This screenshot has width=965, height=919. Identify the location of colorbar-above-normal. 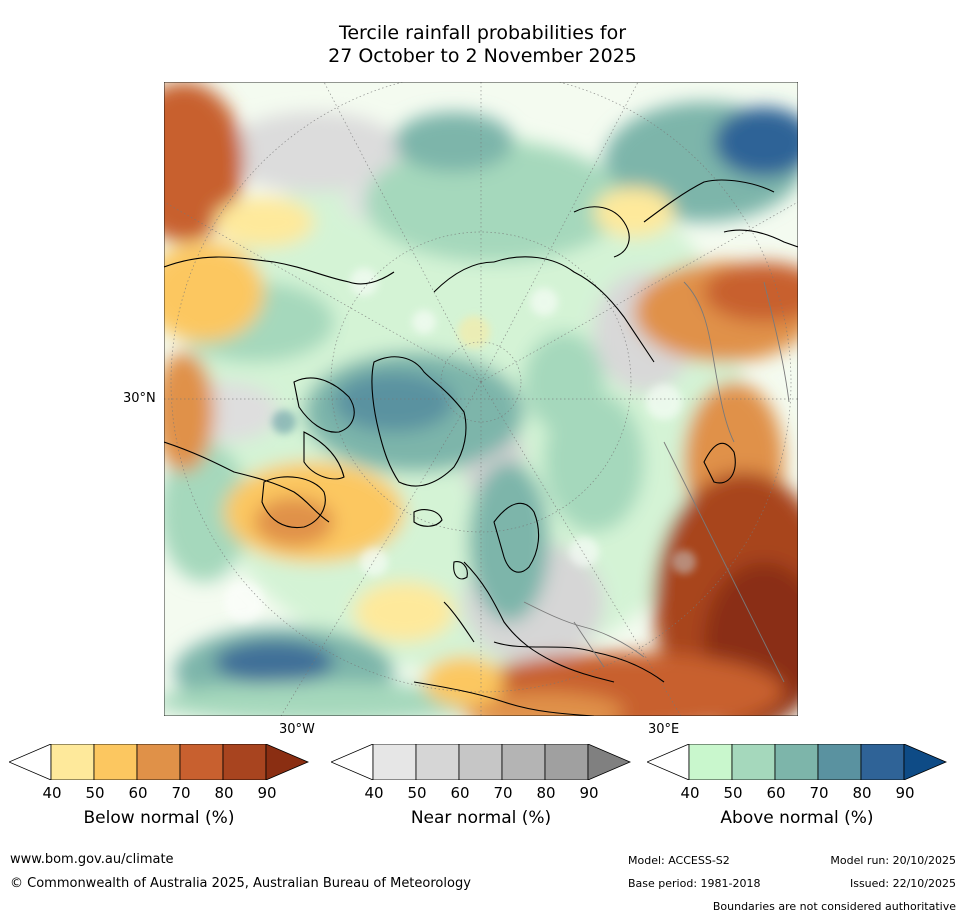
(796, 762).